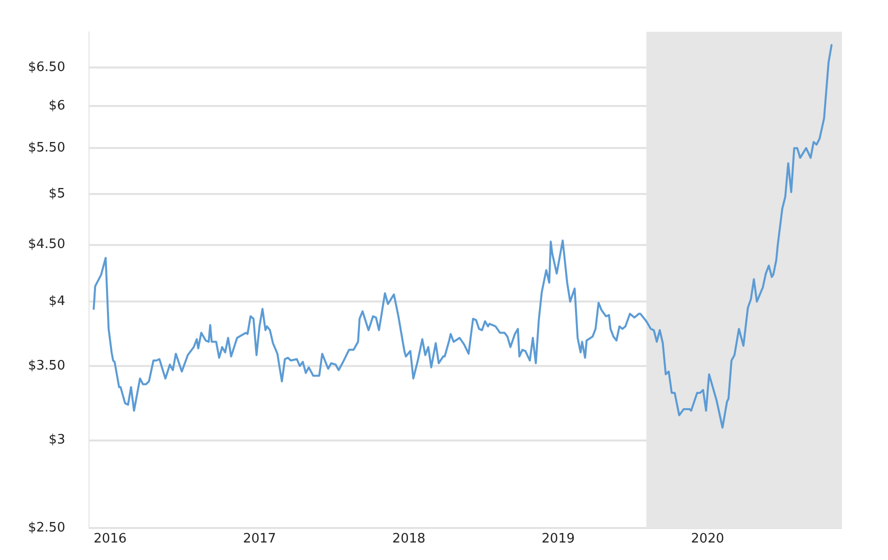 The image size is (888, 560). I want to click on x-tick-label: 2018, so click(409, 538).